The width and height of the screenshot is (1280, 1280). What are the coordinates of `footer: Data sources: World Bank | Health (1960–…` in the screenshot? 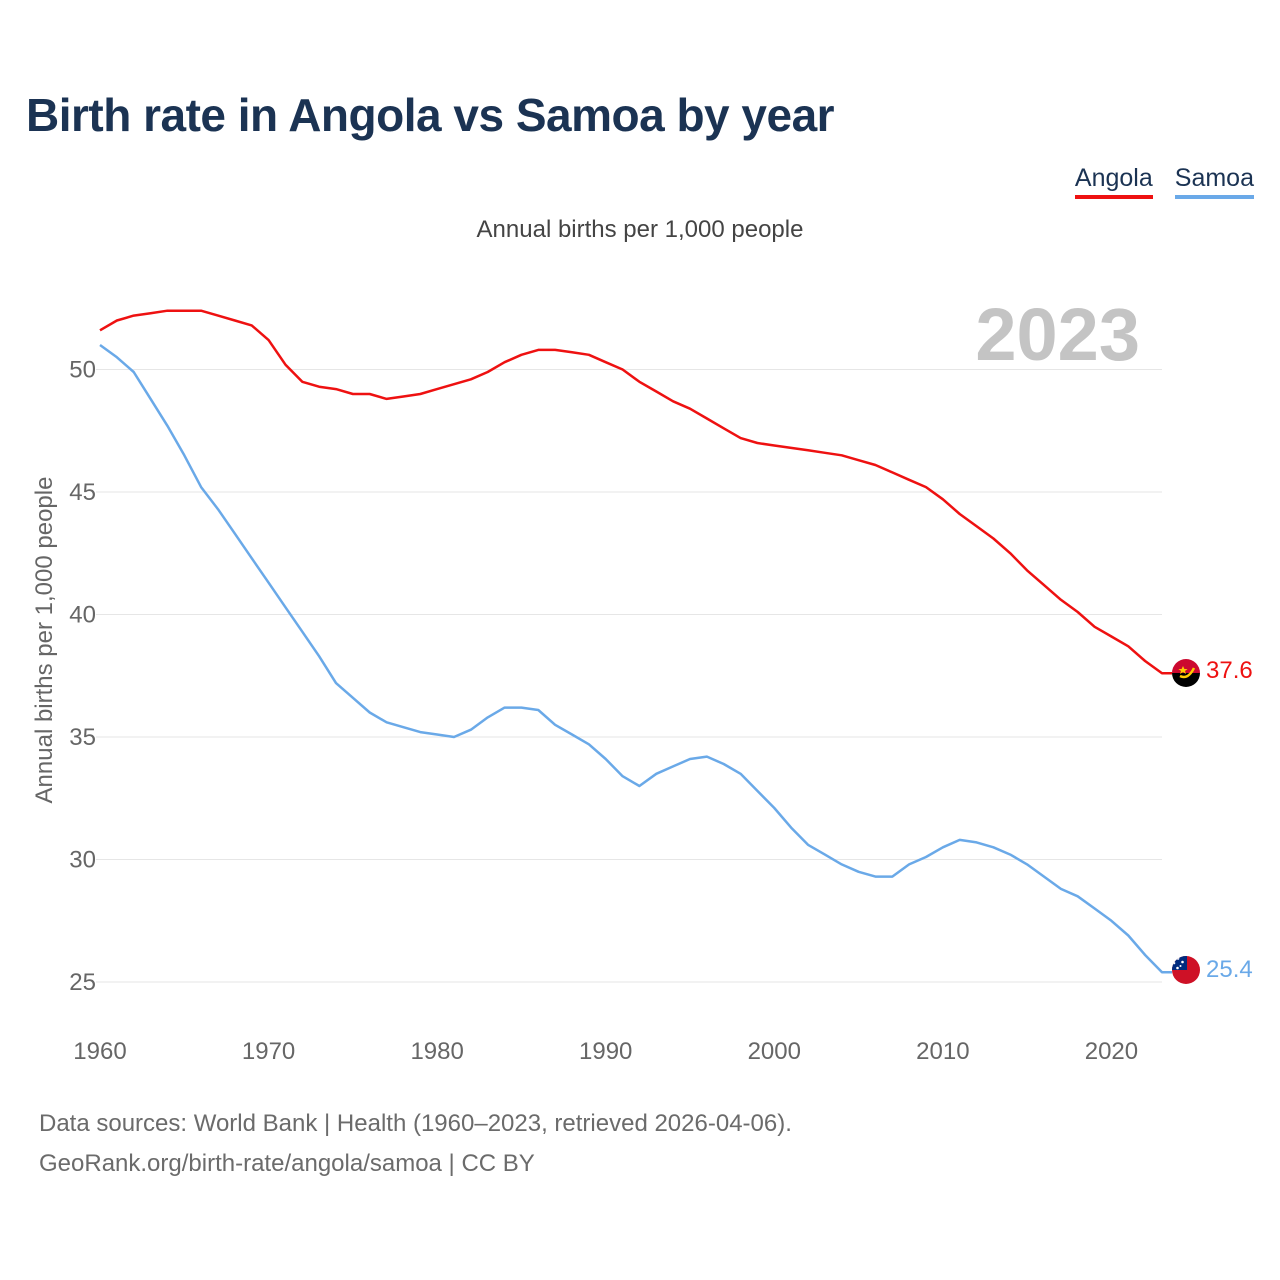 It's located at (415, 1144).